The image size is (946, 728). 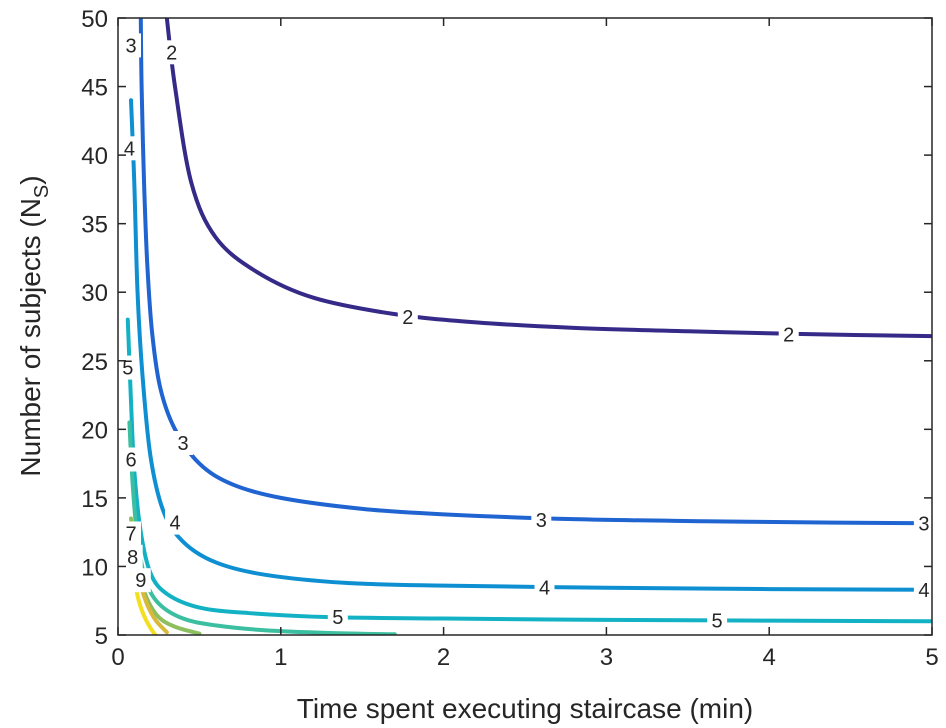 I want to click on contour-label-text: 9, so click(x=140, y=581).